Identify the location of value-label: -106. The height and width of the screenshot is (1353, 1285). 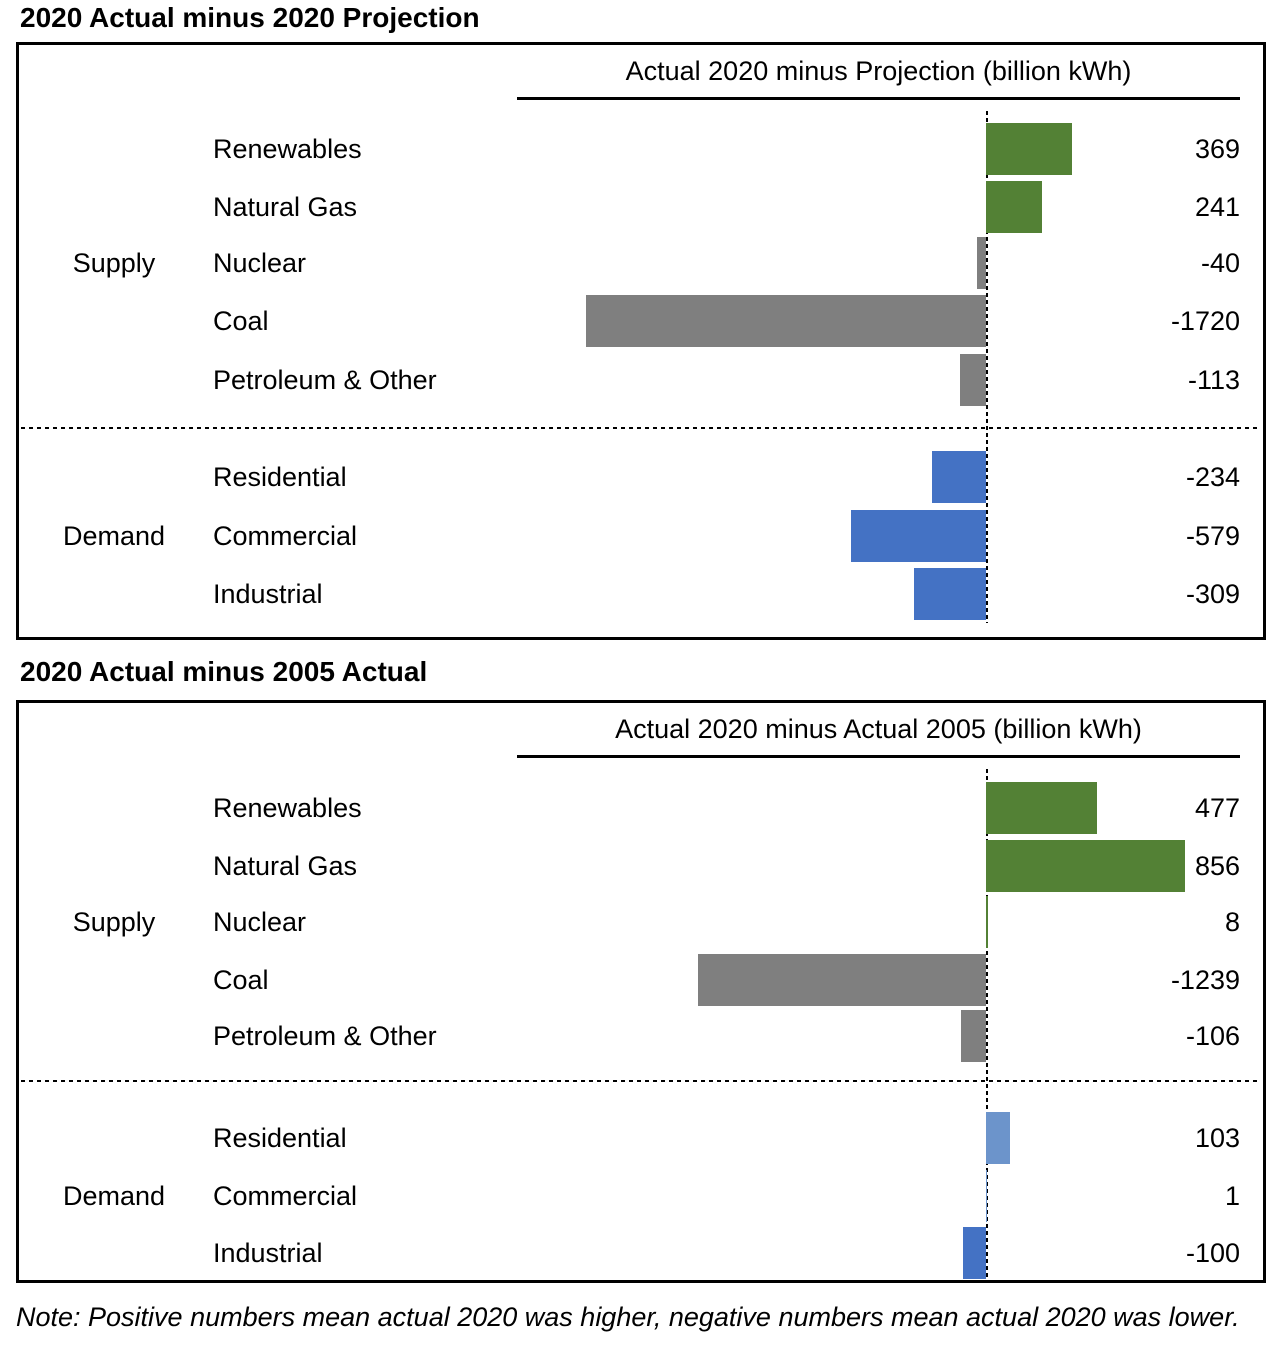
(1212, 1036).